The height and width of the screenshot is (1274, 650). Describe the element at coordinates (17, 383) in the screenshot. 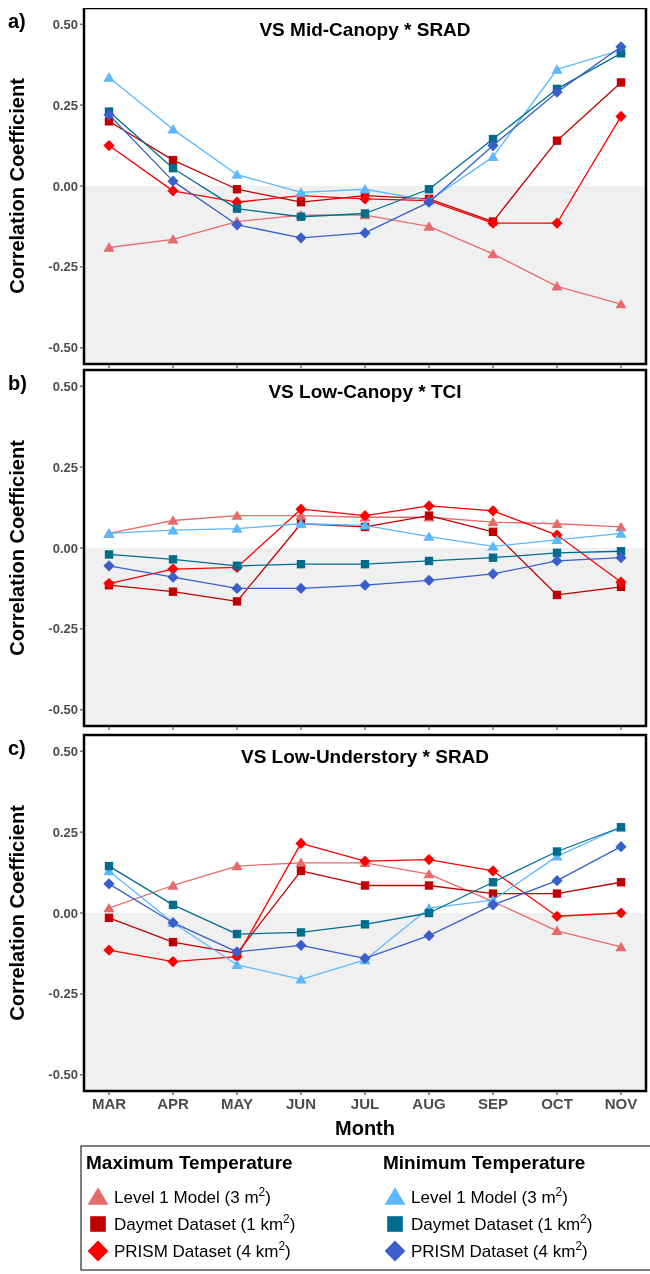

I see `text: b)` at that location.